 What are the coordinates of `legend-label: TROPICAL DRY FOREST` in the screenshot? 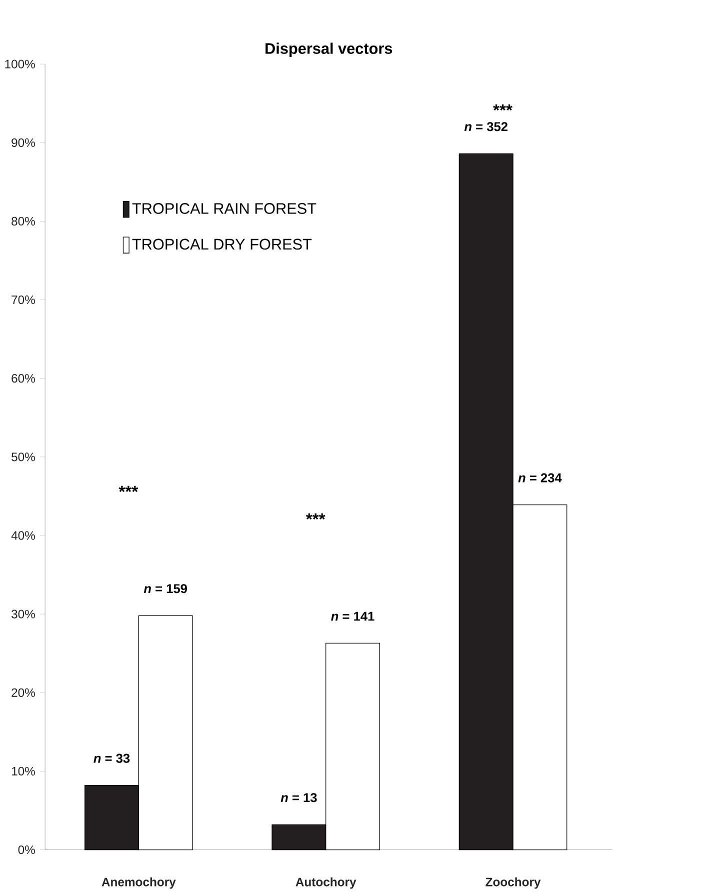 It's located at (222, 244).